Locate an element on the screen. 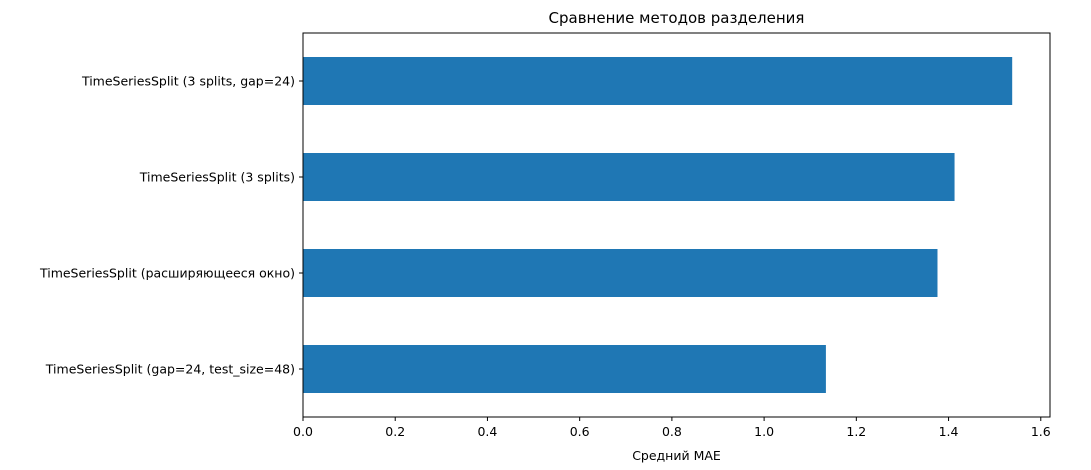 The height and width of the screenshot is (470, 1091). x-axis-title: Средний MAE is located at coordinates (676, 455).